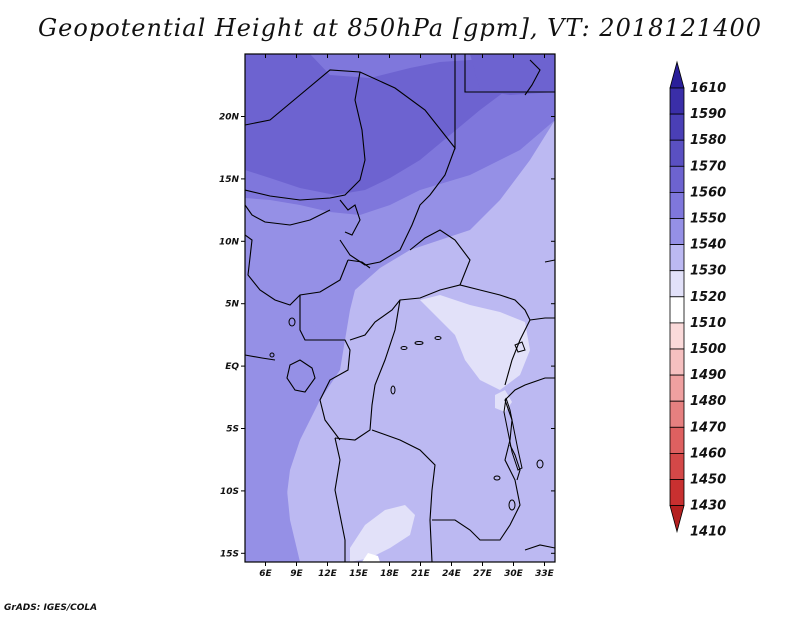 Image resolution: width=800 pixels, height=618 pixels. What do you see at coordinates (708, 401) in the screenshot?
I see `colorbar-label: 1480` at bounding box center [708, 401].